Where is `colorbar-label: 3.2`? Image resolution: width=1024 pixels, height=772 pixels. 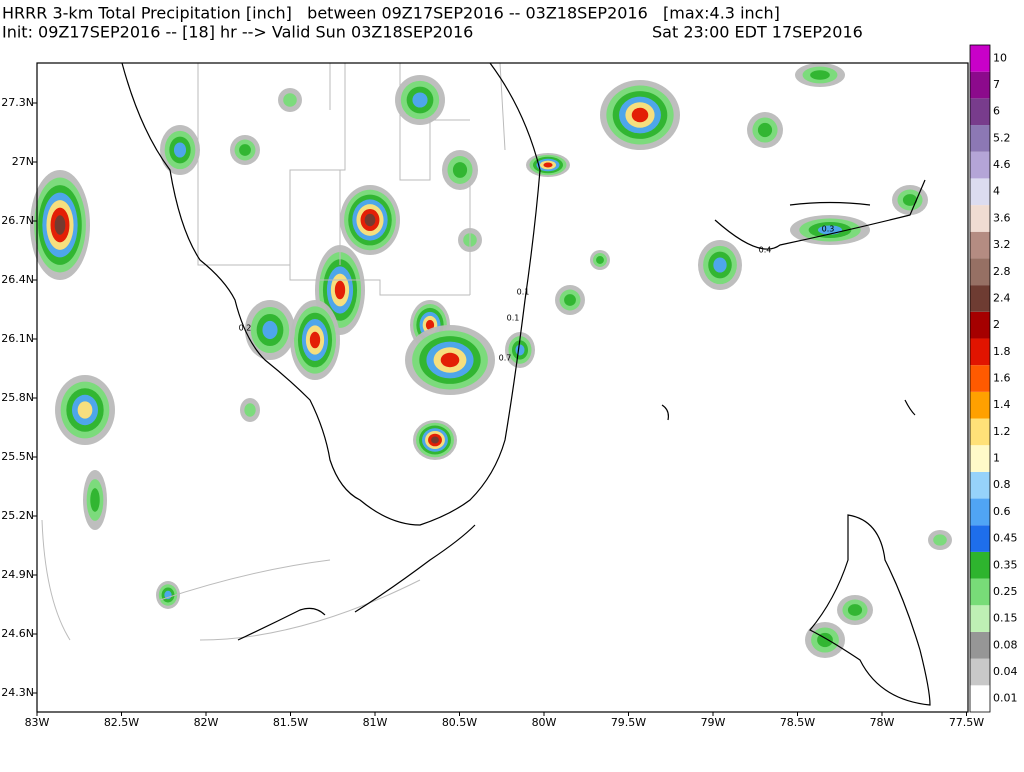
colorbar-label: 3.2 is located at coordinates (1002, 244).